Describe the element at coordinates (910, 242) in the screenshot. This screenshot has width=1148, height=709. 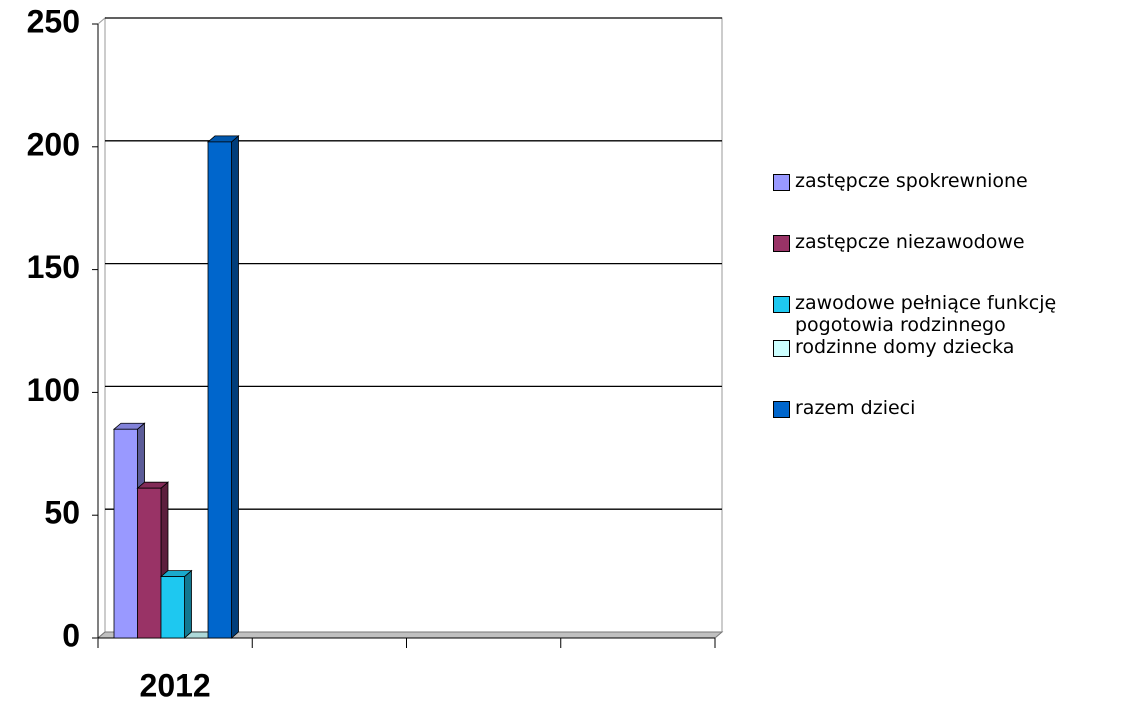
I see `legend-label: zastępcze niezawodowe` at that location.